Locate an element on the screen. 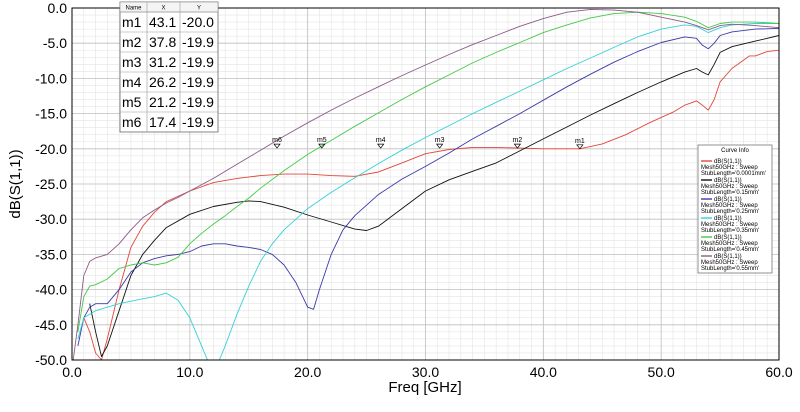  y-tick-label: -35.0 is located at coordinates (51, 254).